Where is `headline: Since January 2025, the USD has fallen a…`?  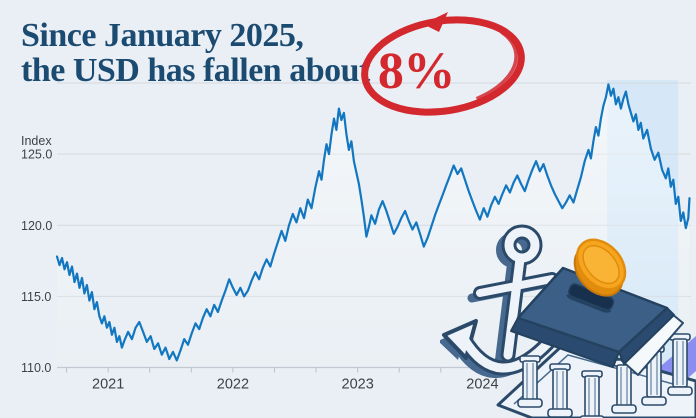
headline: Since January 2025, the USD has fallen a… is located at coordinates (238, 57).